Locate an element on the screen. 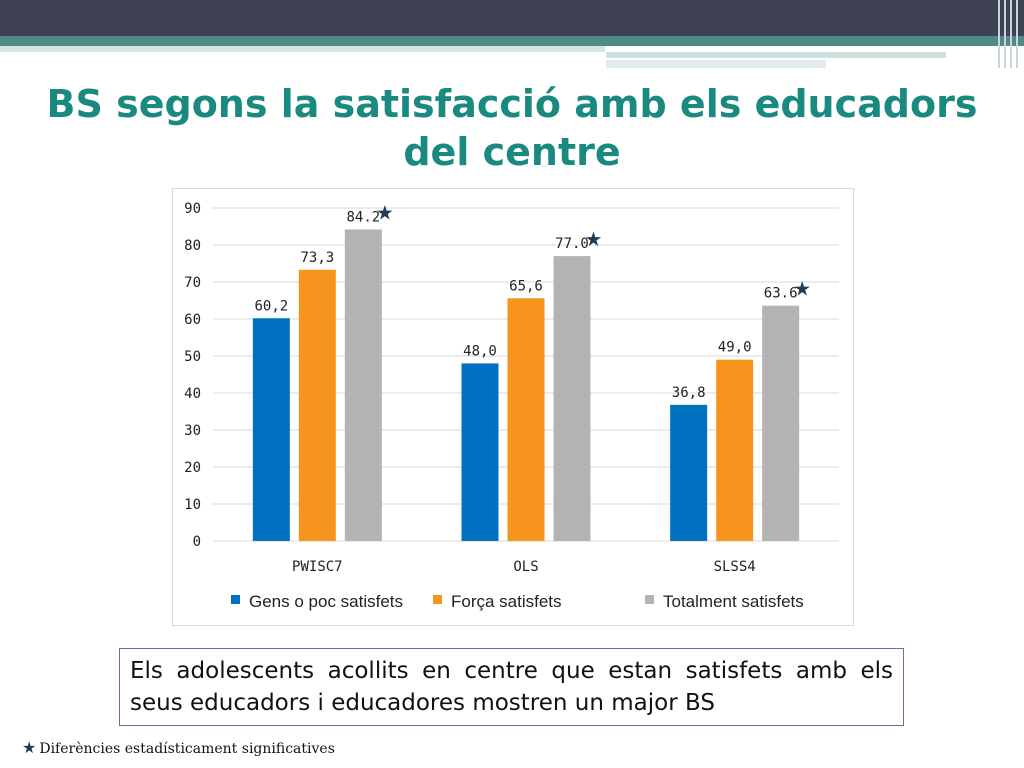 This screenshot has height=768, width=1024. data-label: 65,6 is located at coordinates (526, 286).